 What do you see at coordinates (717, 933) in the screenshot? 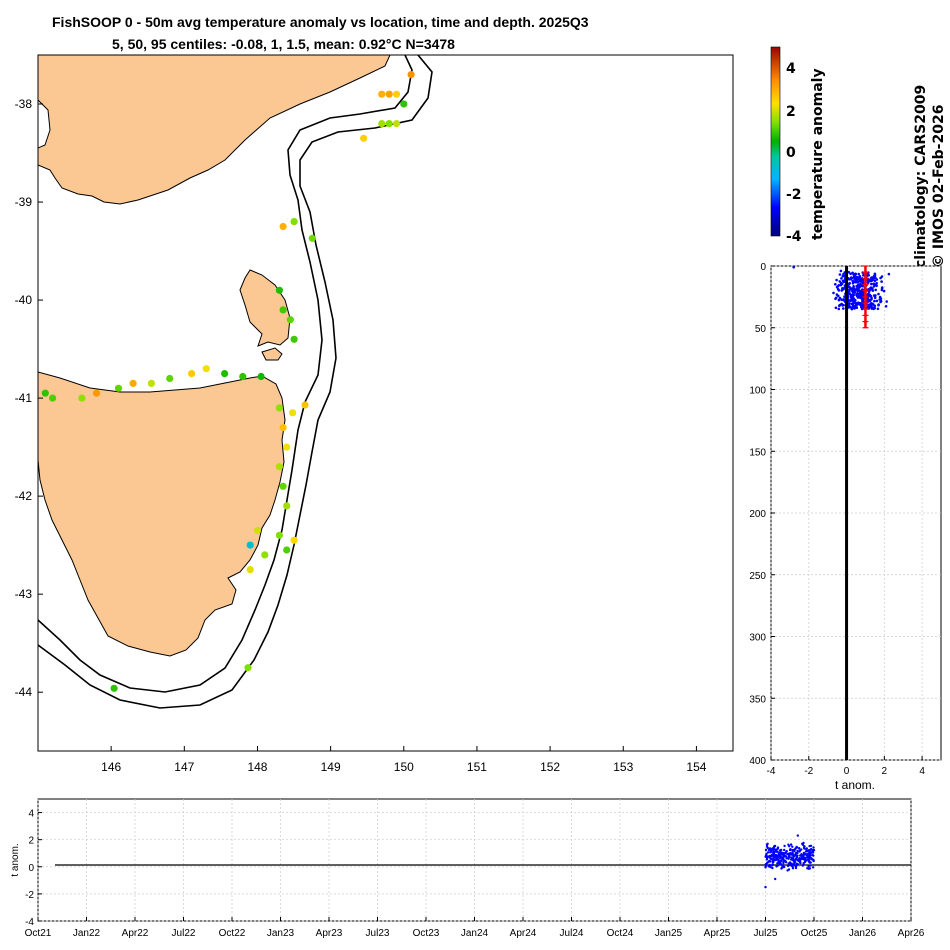
I see `ts-x-tick-label: Apr25` at bounding box center [717, 933].